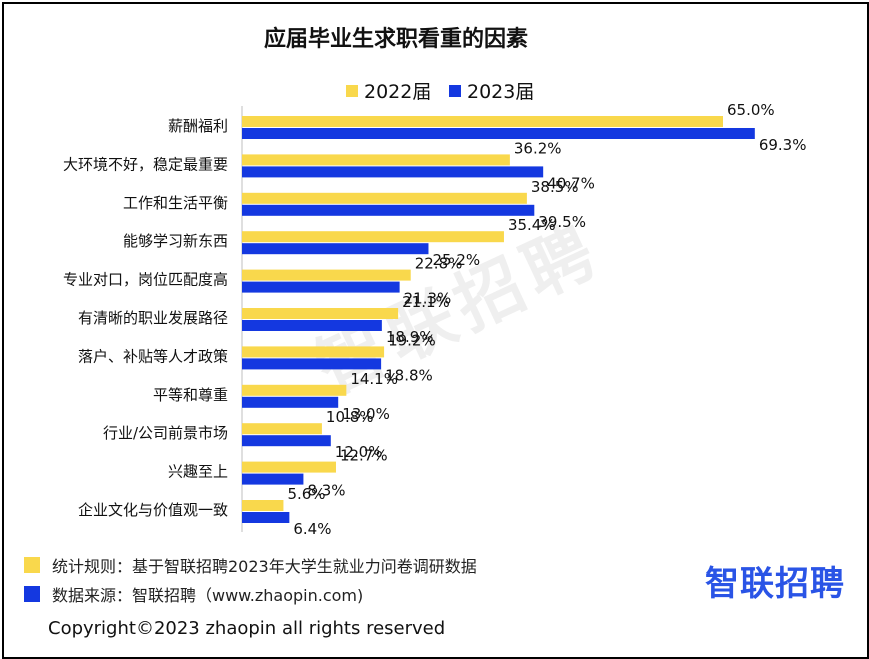  What do you see at coordinates (412, 340) in the screenshot?
I see `data-label: 19.2%` at bounding box center [412, 340].